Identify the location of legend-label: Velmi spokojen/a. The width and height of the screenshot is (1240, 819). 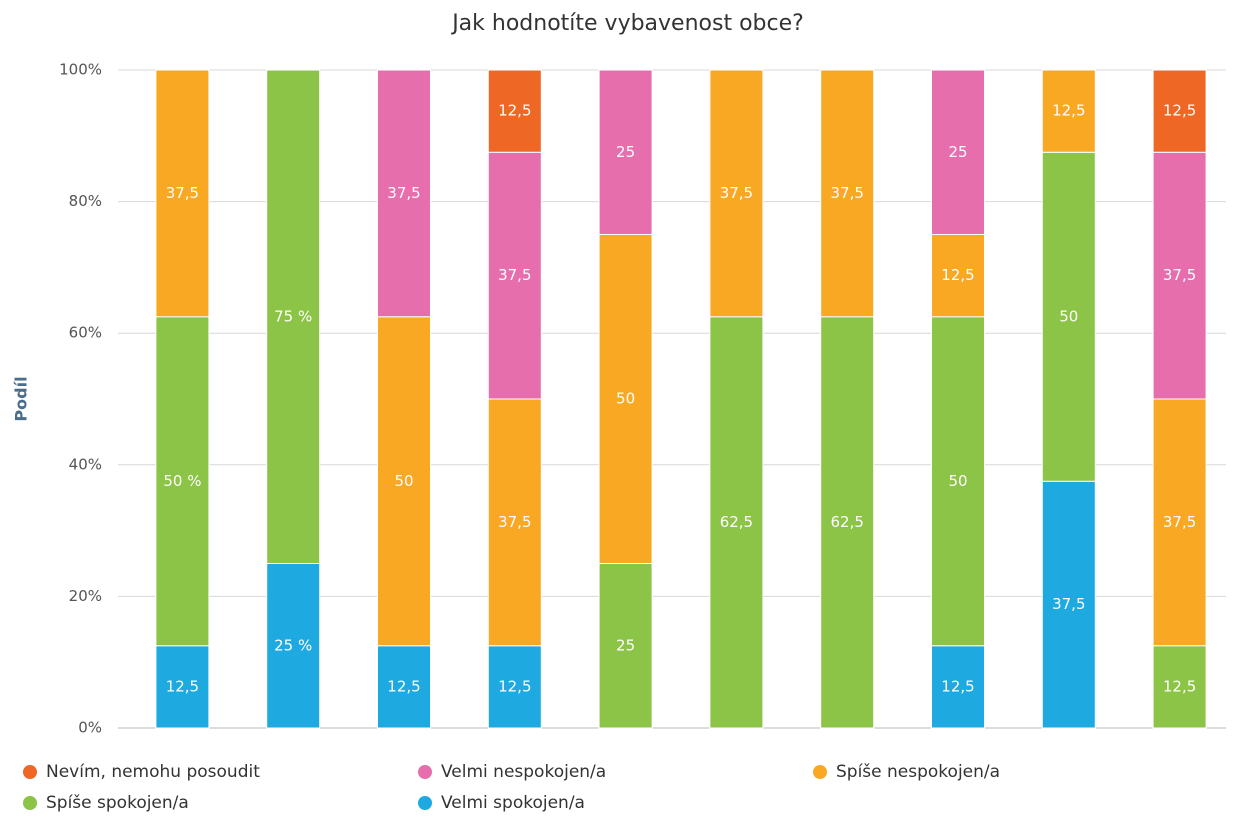
(513, 803).